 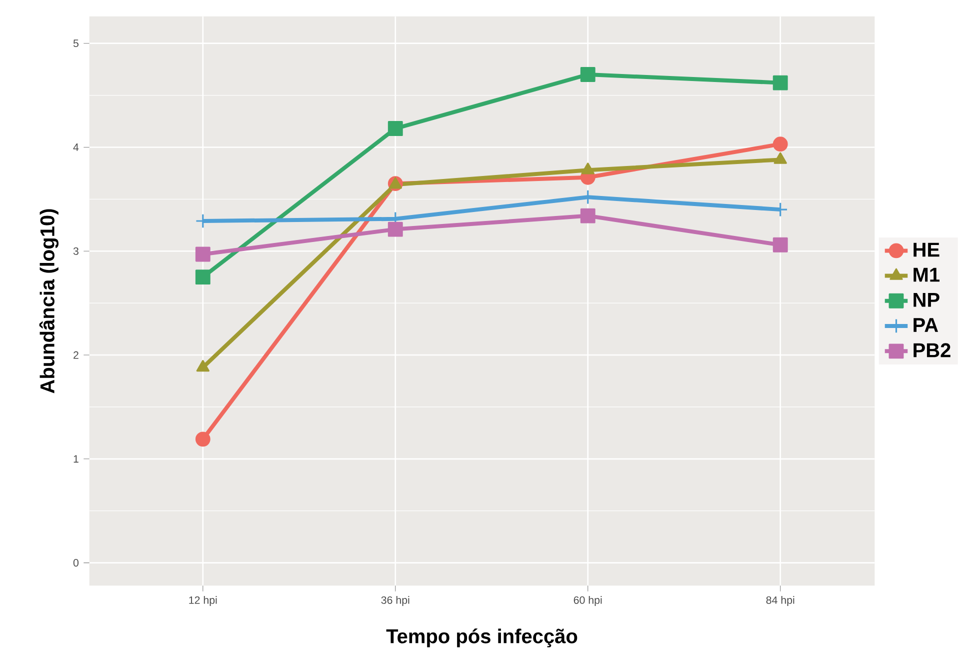 I want to click on y-tick-label: 2, so click(x=76, y=355).